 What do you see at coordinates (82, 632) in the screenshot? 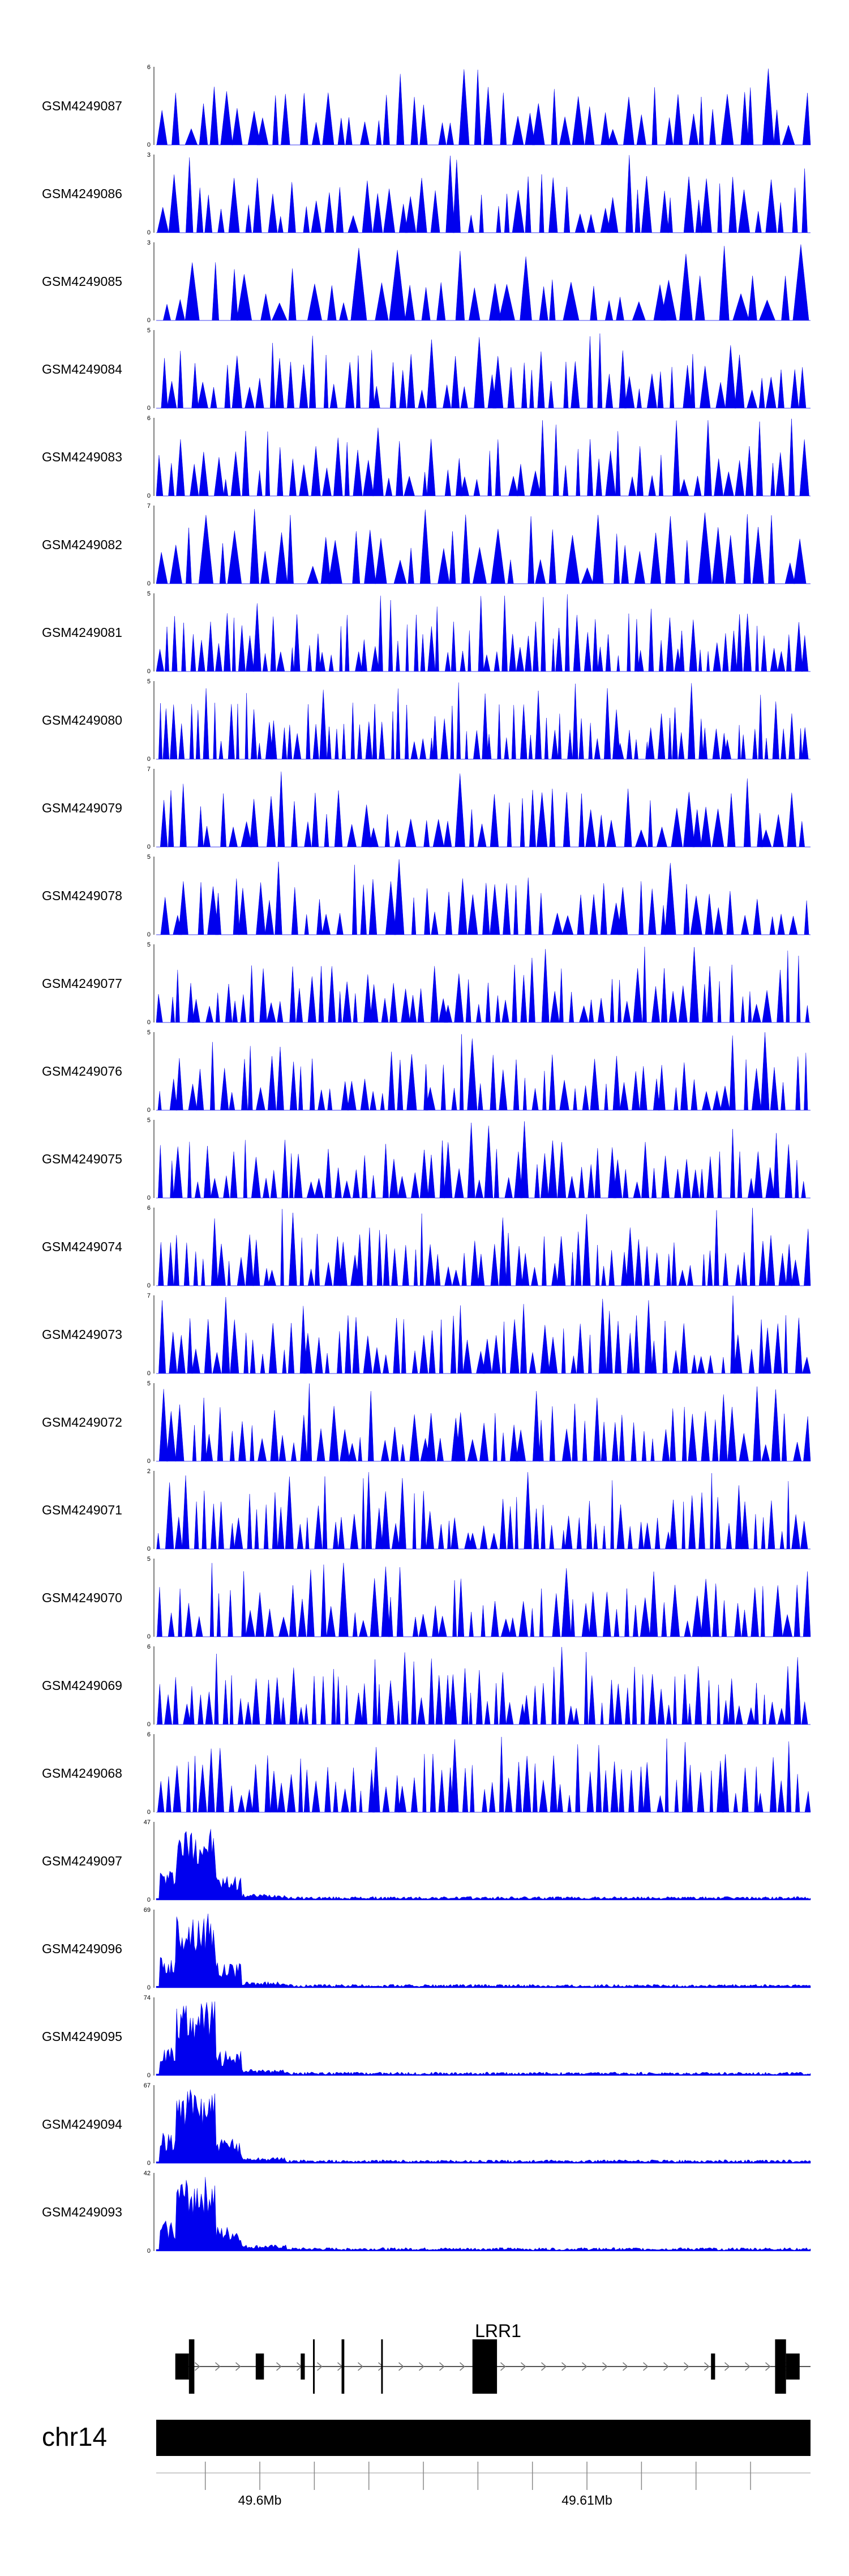
I see `track-label: GSM4249081` at bounding box center [82, 632].